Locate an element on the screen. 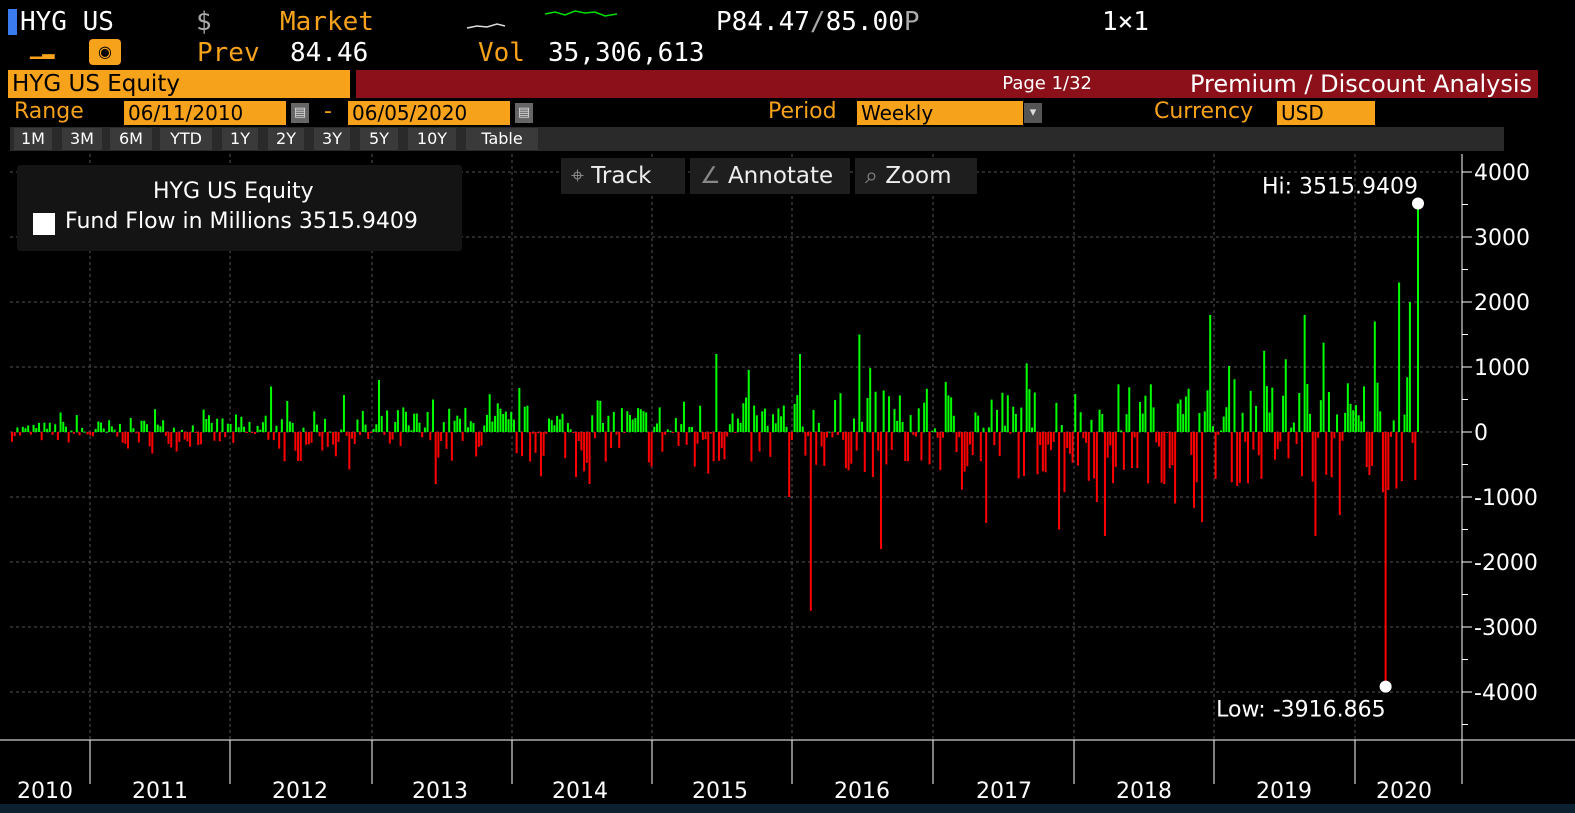 The height and width of the screenshot is (813, 1575). period-button-3m: 3M is located at coordinates (82, 139).